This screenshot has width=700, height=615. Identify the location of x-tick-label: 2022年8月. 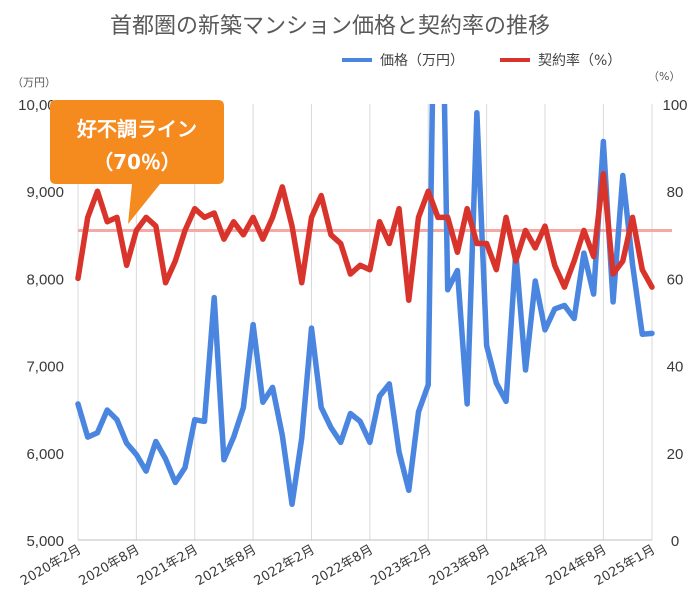
(343, 565).